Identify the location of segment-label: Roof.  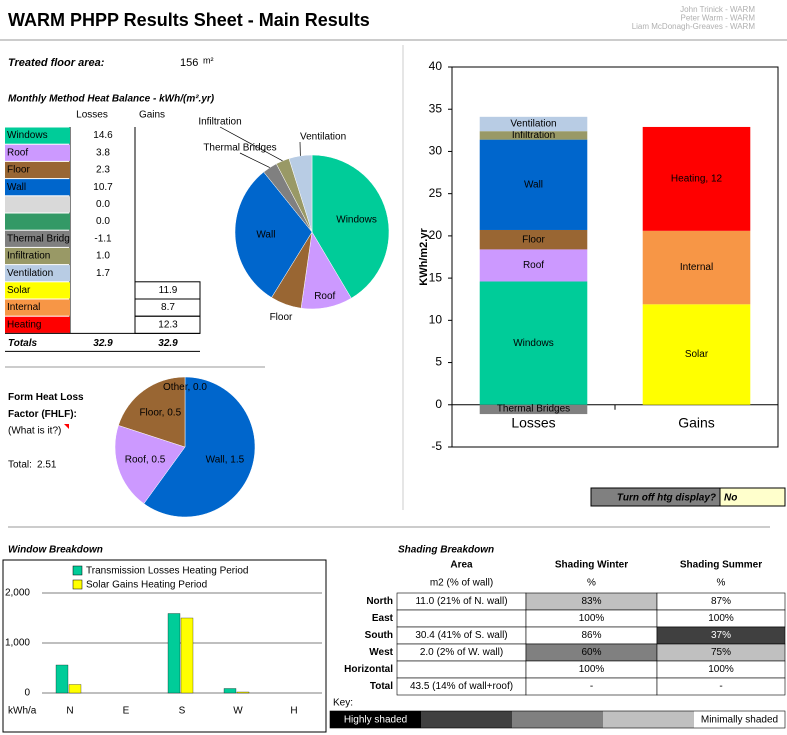
(533, 265).